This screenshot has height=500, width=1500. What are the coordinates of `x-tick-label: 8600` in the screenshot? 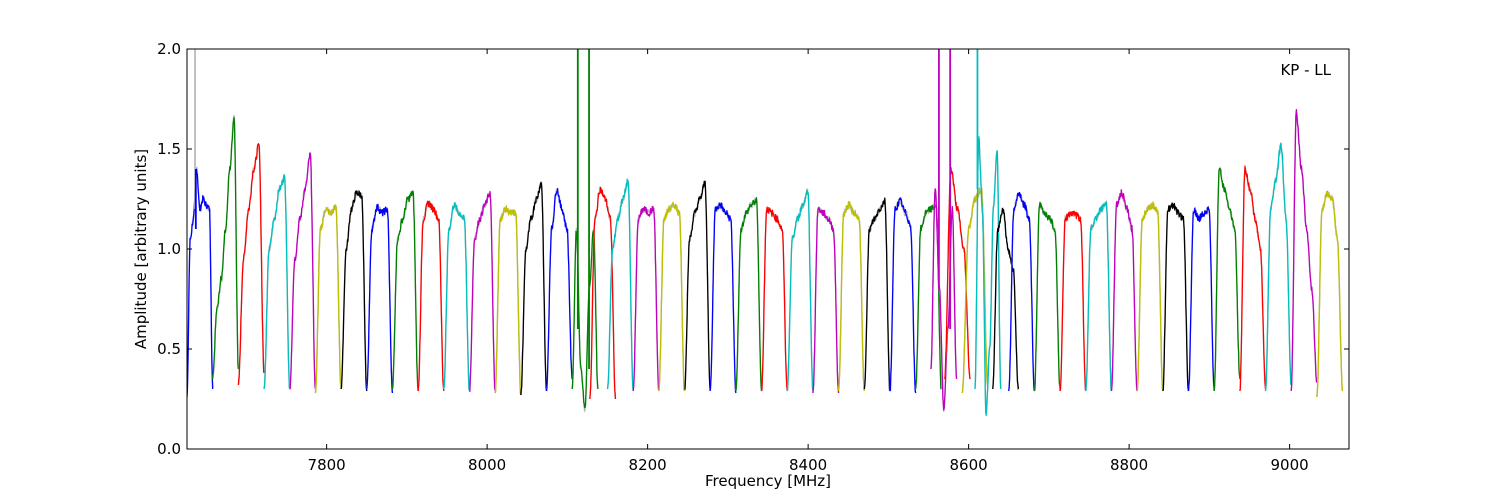 It's located at (969, 465).